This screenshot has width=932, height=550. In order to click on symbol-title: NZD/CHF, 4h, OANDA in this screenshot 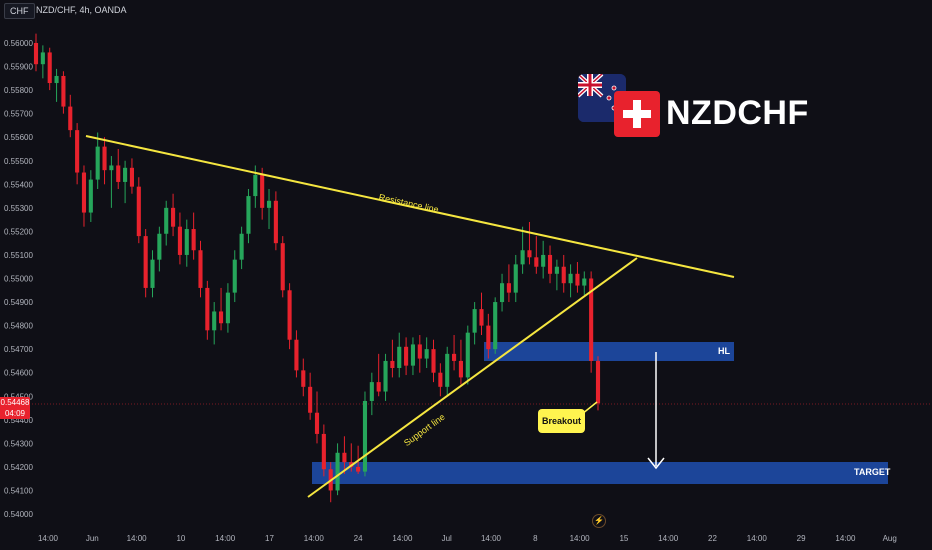, I will do `click(81, 10)`.